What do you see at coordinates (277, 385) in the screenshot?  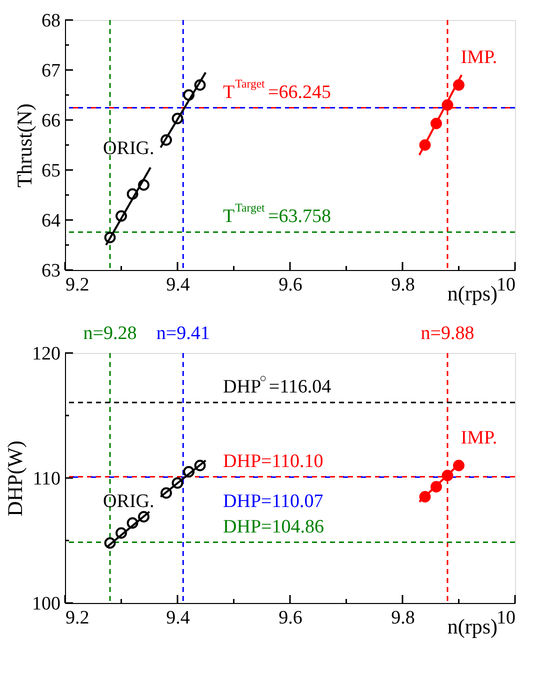 I see `ref-line-label: DHP○=116.04` at bounding box center [277, 385].